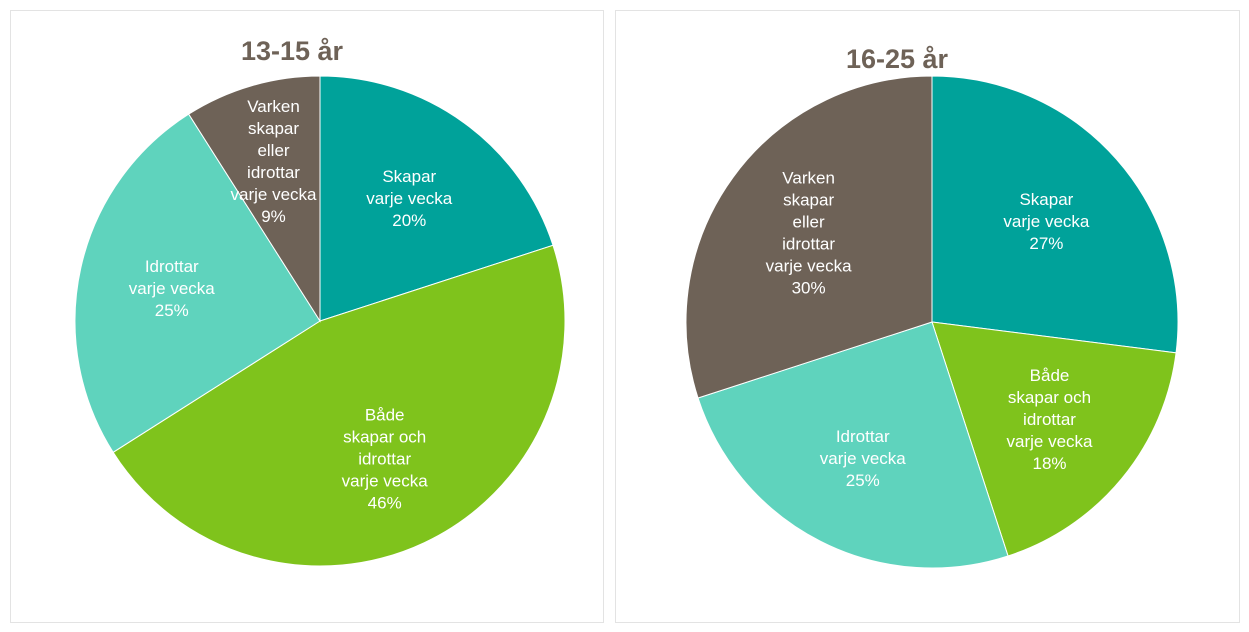  Describe the element at coordinates (1050, 463) in the screenshot. I see `slice-value-label: 18%` at that location.